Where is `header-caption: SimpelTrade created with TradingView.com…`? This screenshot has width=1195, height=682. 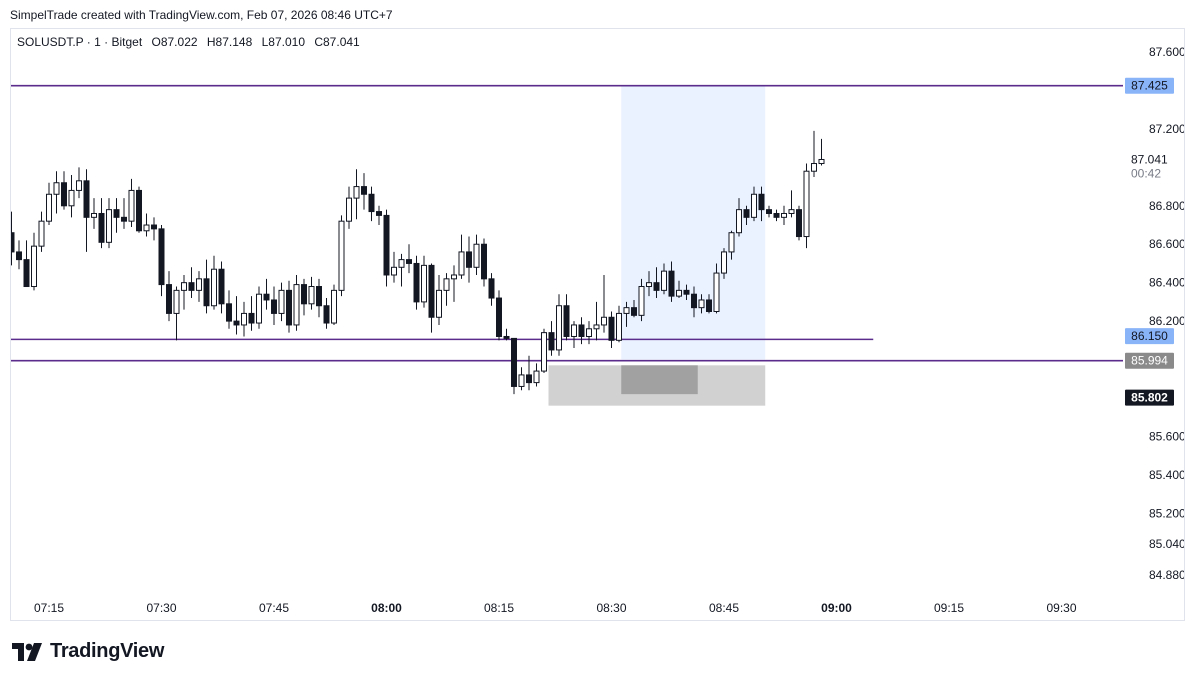
header-caption: SimpelTrade created with TradingView.com… is located at coordinates (201, 15).